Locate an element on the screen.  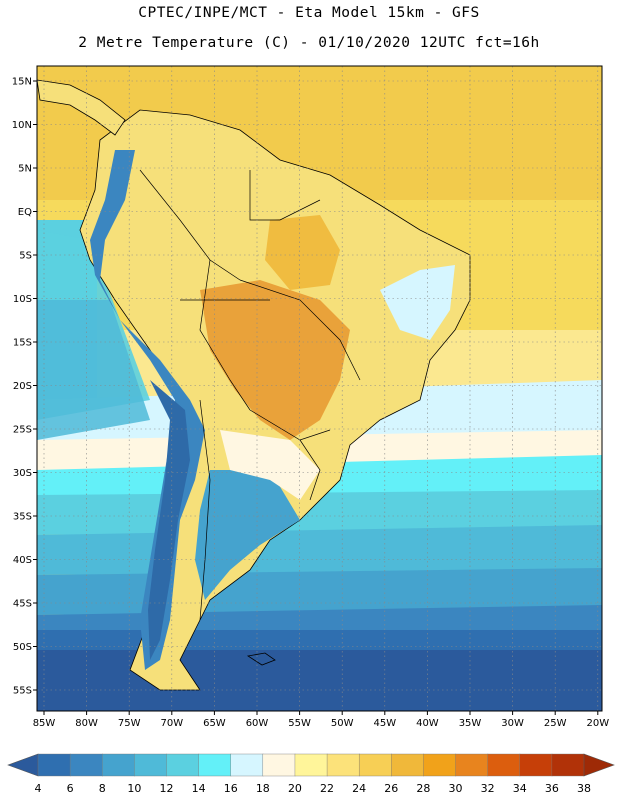
lon-label: 60W is located at coordinates (257, 723).